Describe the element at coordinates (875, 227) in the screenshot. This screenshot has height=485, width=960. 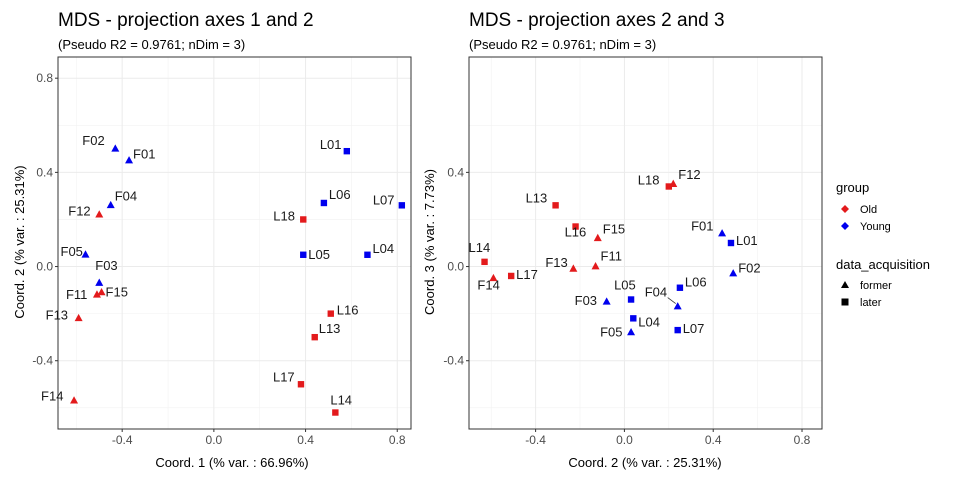
I see `legend-young-label: Young` at that location.